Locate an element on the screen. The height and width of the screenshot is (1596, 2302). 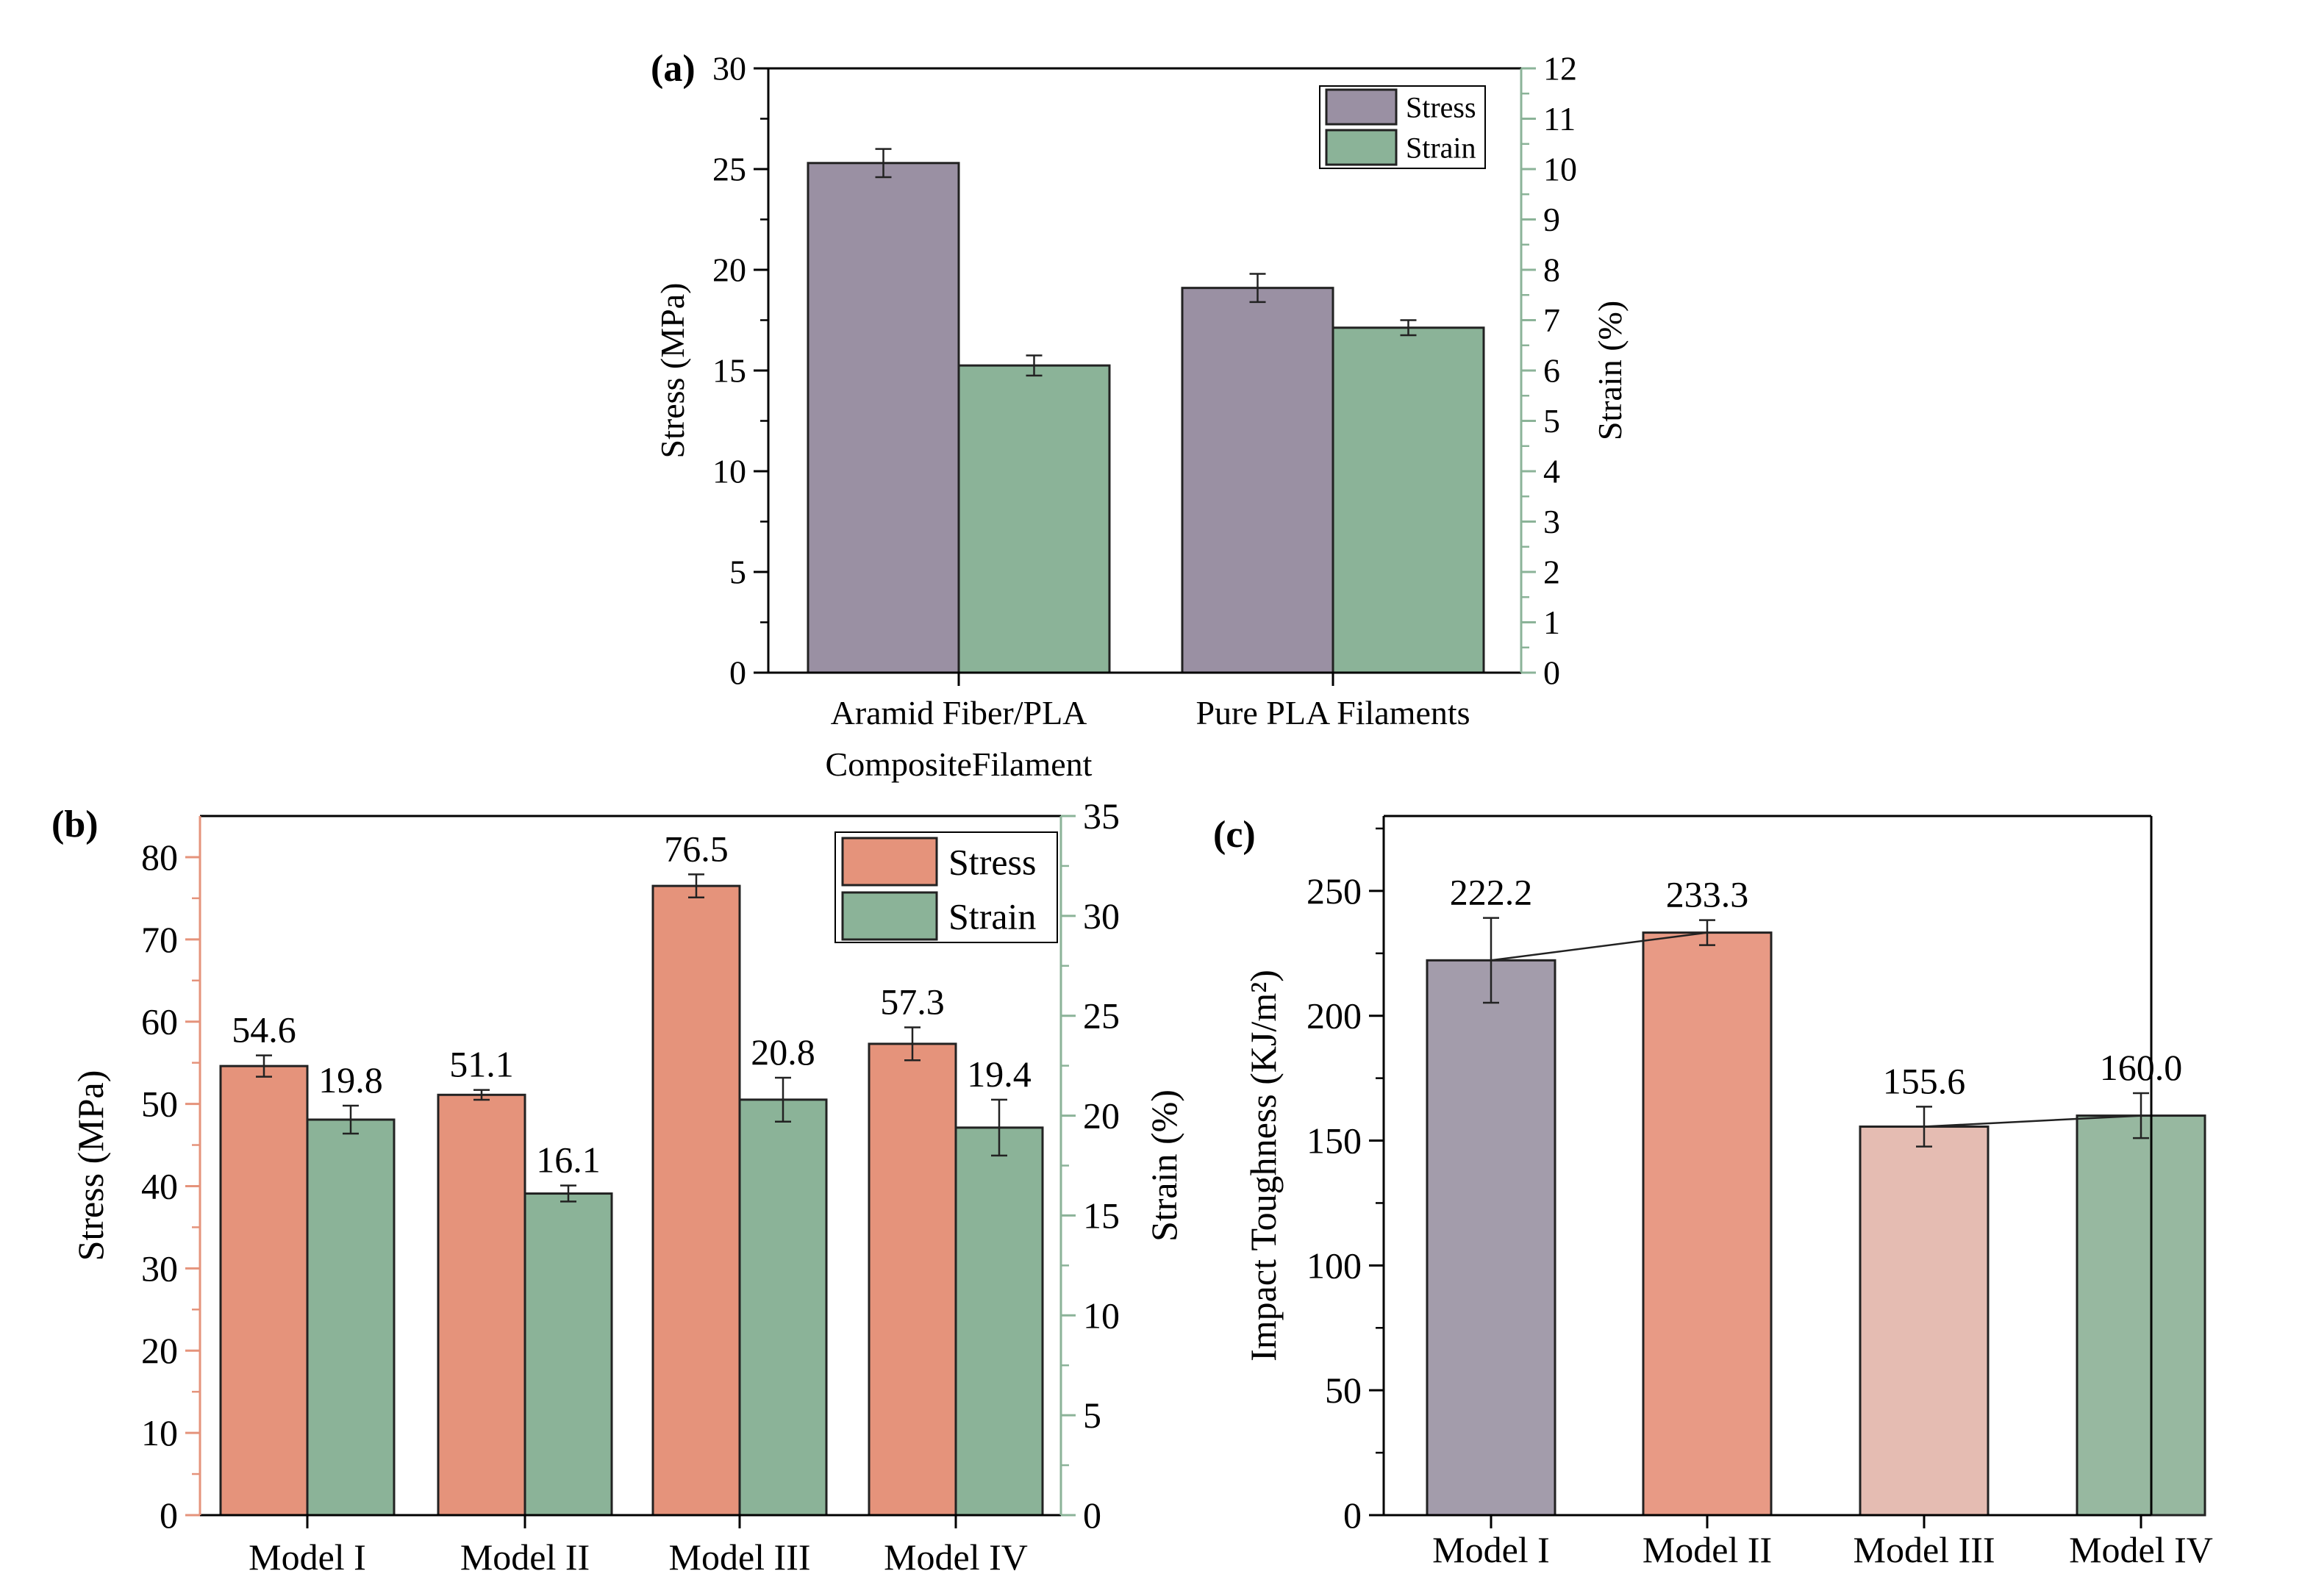
y-tick-label: 250 is located at coordinates (1334, 891).